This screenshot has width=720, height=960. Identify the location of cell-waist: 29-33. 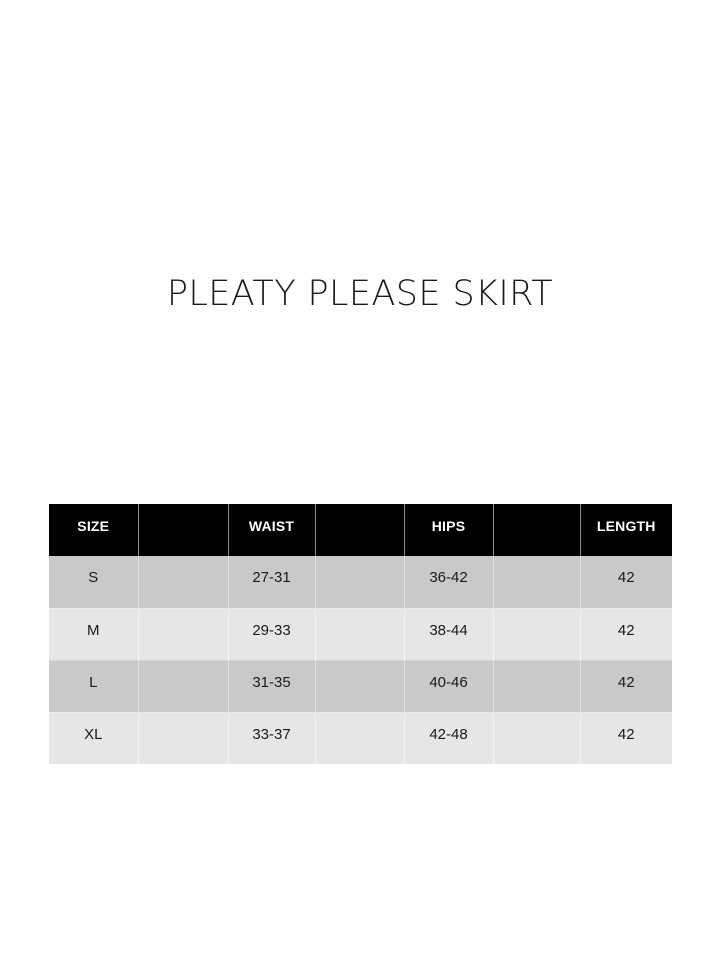
(272, 633).